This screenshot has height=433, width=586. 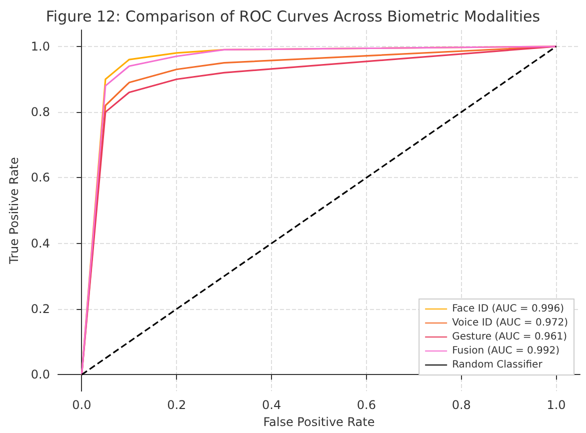 What do you see at coordinates (510, 323) in the screenshot?
I see `legend-label: Voice ID (AUC = 0.972)` at bounding box center [510, 323].